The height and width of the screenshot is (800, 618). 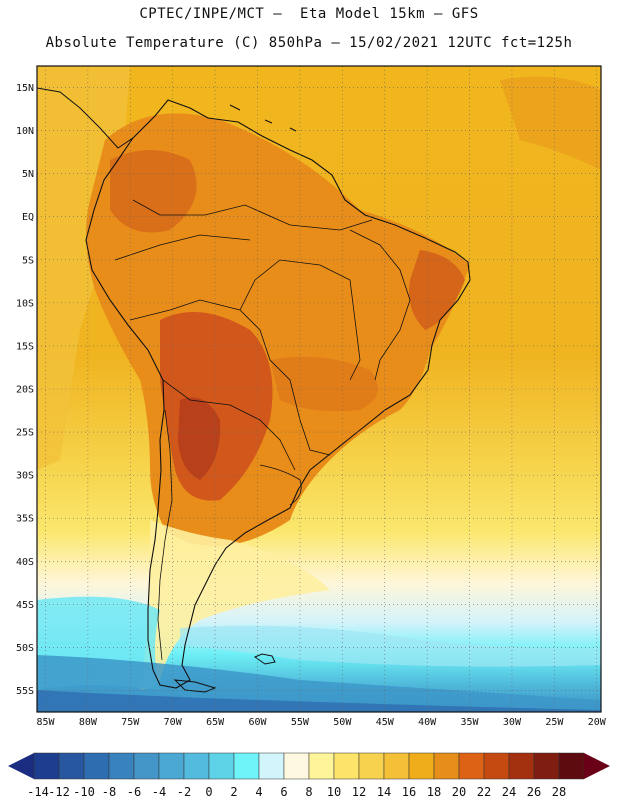 I want to click on lat-label: 10S, so click(x=25, y=303).